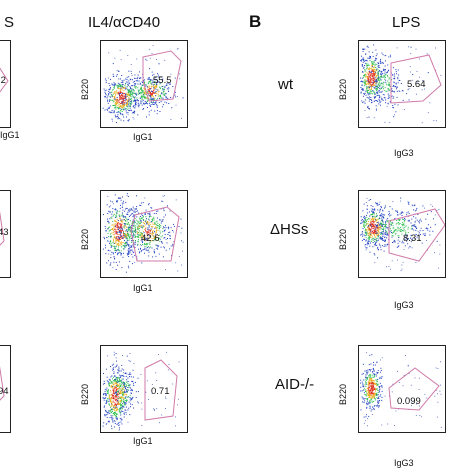 This screenshot has height=474, width=474. What do you see at coordinates (402, 234) in the screenshot?
I see `scatter-cloud` at bounding box center [402, 234].